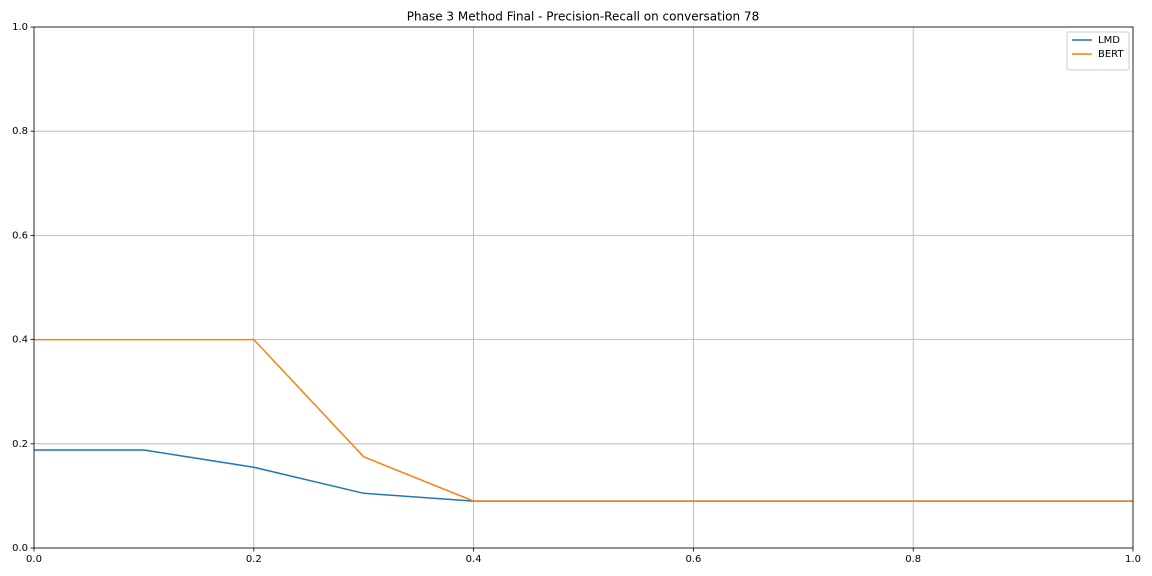 Image resolution: width=1152 pixels, height=576 pixels. Describe the element at coordinates (20, 131) in the screenshot. I see `y-tick-label: 0.8` at that location.